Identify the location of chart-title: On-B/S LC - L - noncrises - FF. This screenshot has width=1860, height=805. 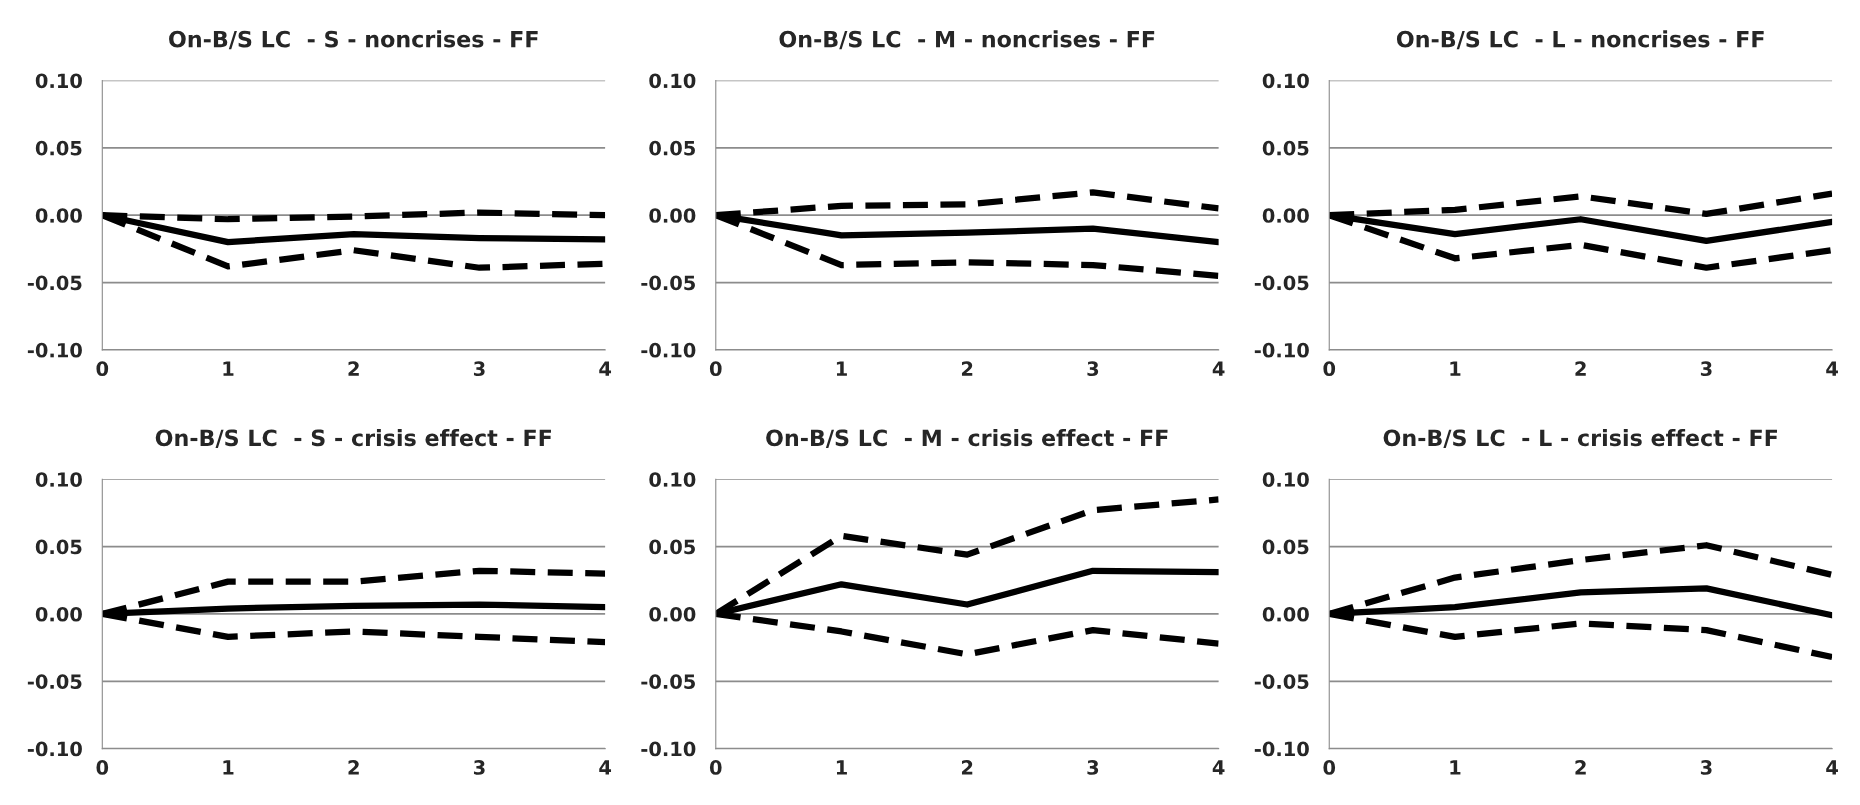
(1580, 40).